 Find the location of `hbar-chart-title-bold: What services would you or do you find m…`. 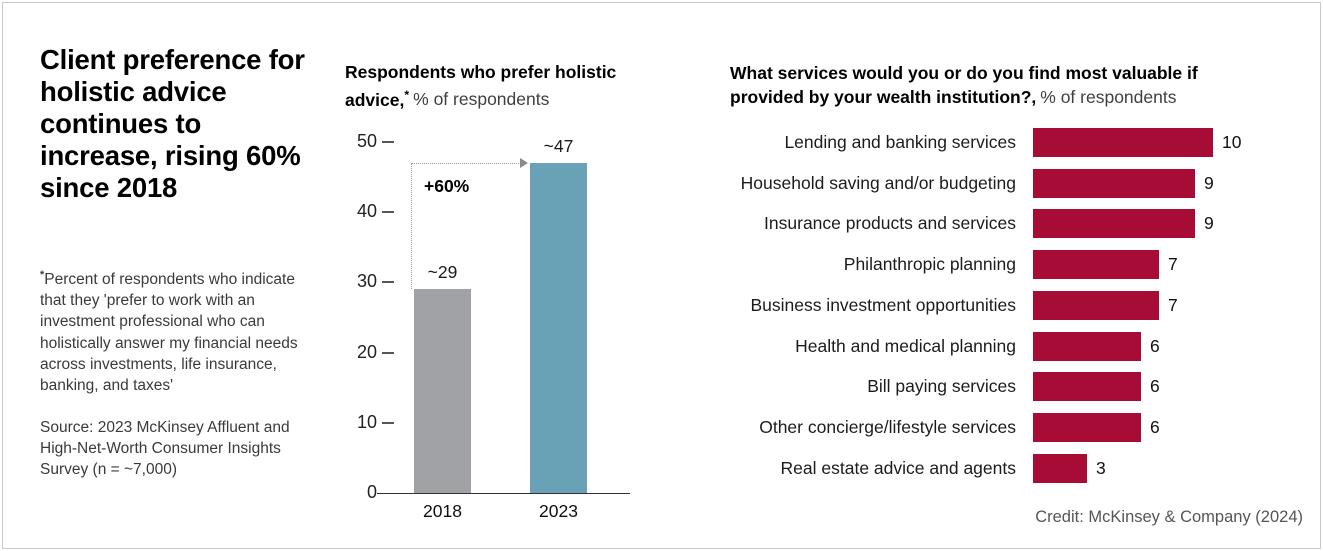

hbar-chart-title-bold: What services would you or do you find m… is located at coordinates (964, 84).